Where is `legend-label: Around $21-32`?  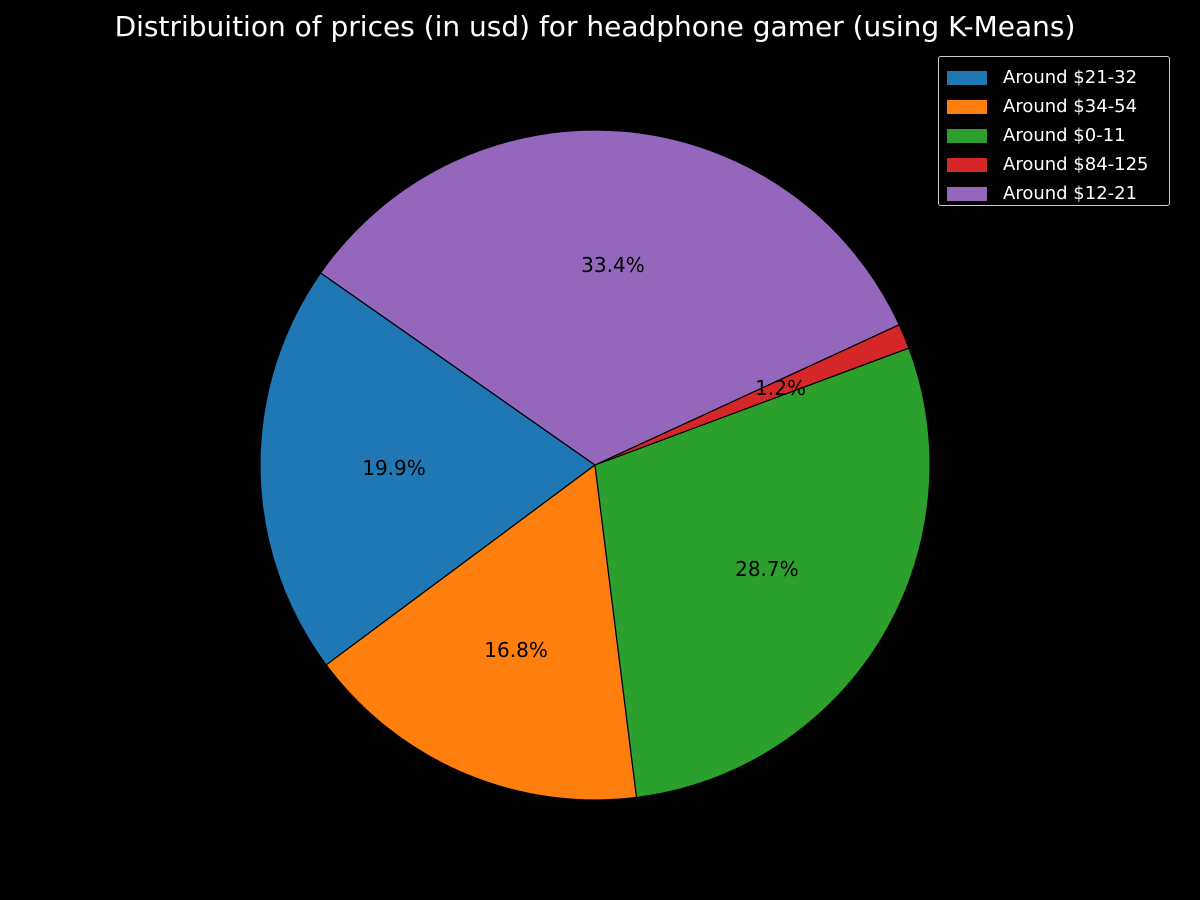 legend-label: Around $21-32 is located at coordinates (1070, 77).